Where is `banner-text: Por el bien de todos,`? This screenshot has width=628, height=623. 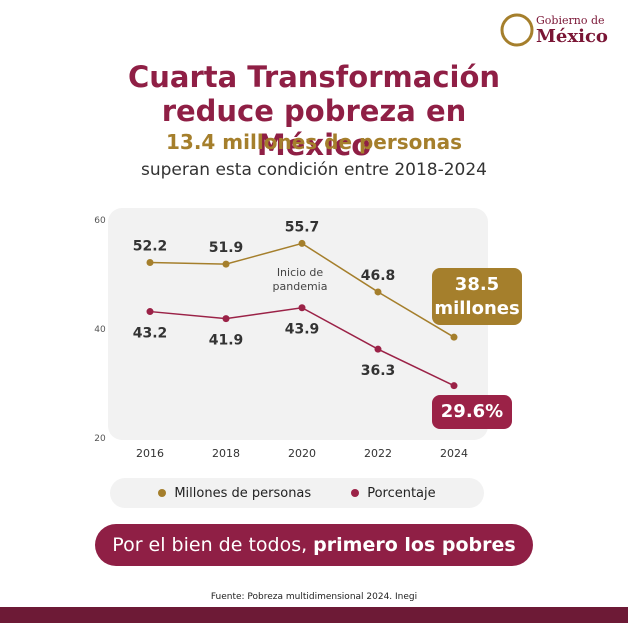
banner-text: Por el bien de todos, is located at coordinates (210, 545).